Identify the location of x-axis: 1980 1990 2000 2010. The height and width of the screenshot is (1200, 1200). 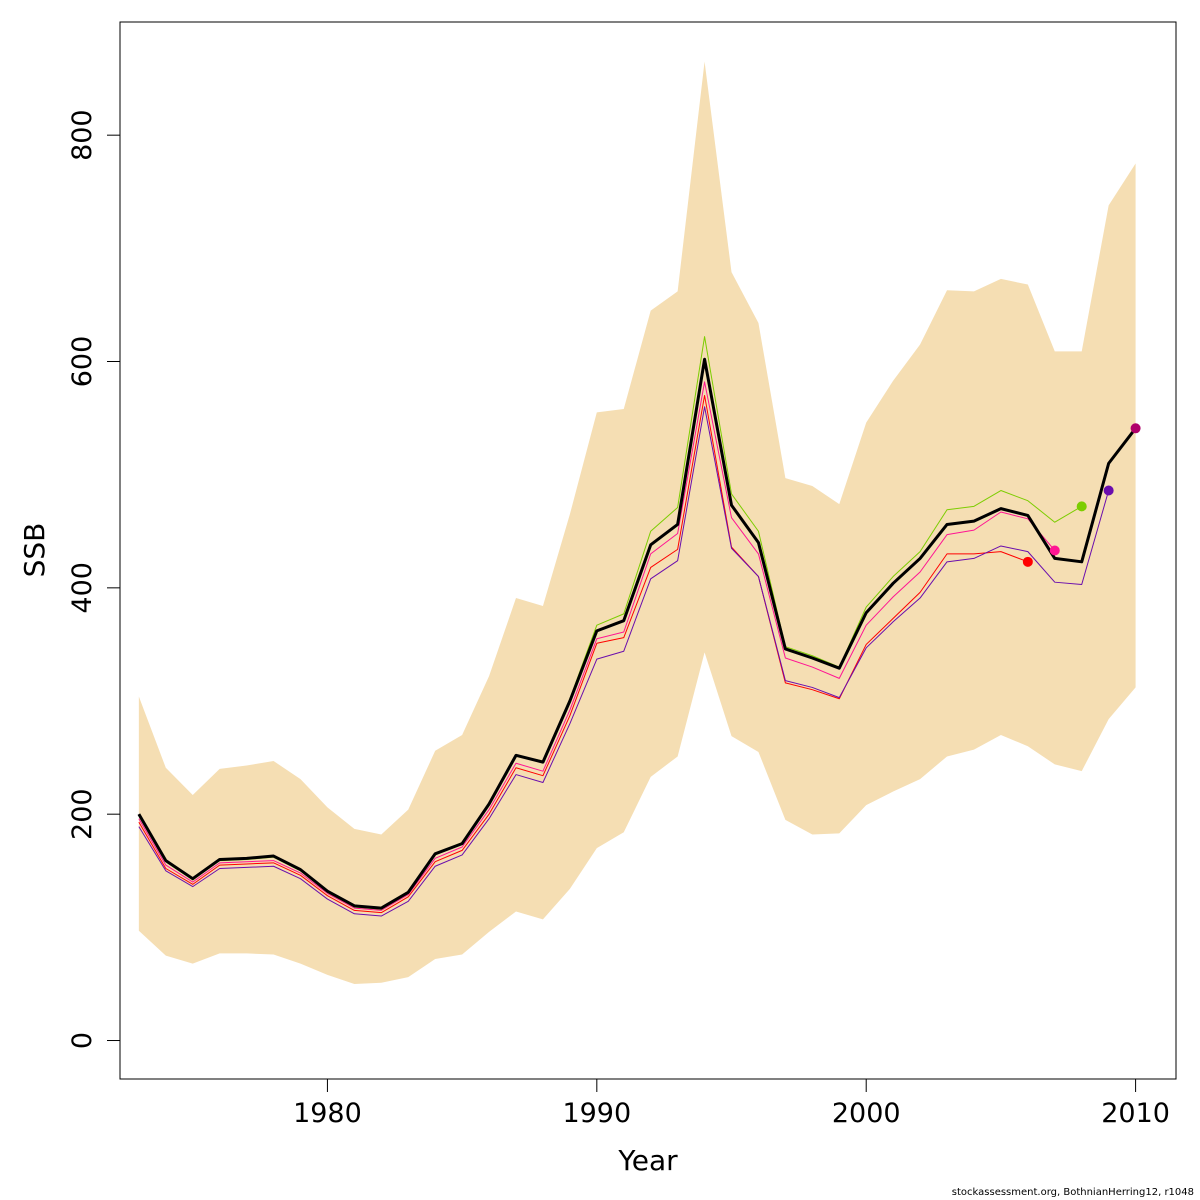
(731, 1103).